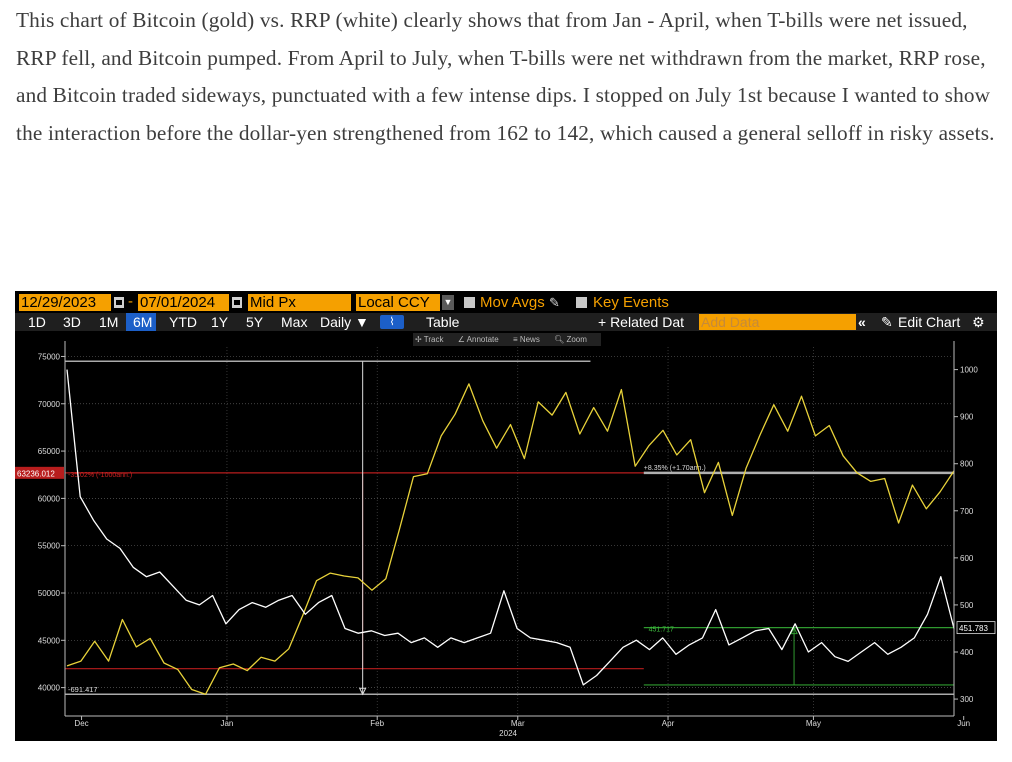  Describe the element at coordinates (37, 322) in the screenshot. I see `period-1d: 1D` at that location.